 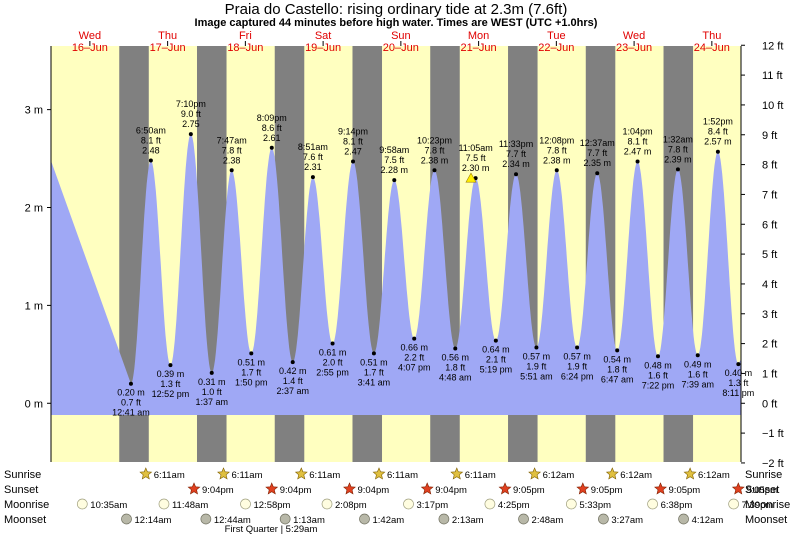 I want to click on low-tide-time: 5:51 am, so click(x=536, y=376).